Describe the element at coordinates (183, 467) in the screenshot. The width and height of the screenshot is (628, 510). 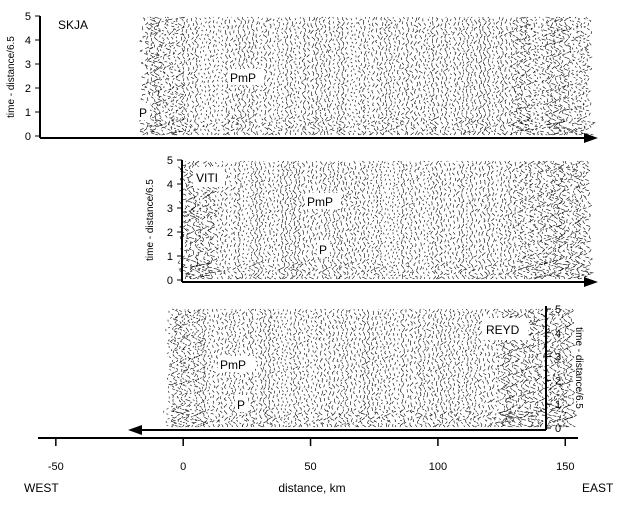
I see `distance-tick-label: 0` at that location.